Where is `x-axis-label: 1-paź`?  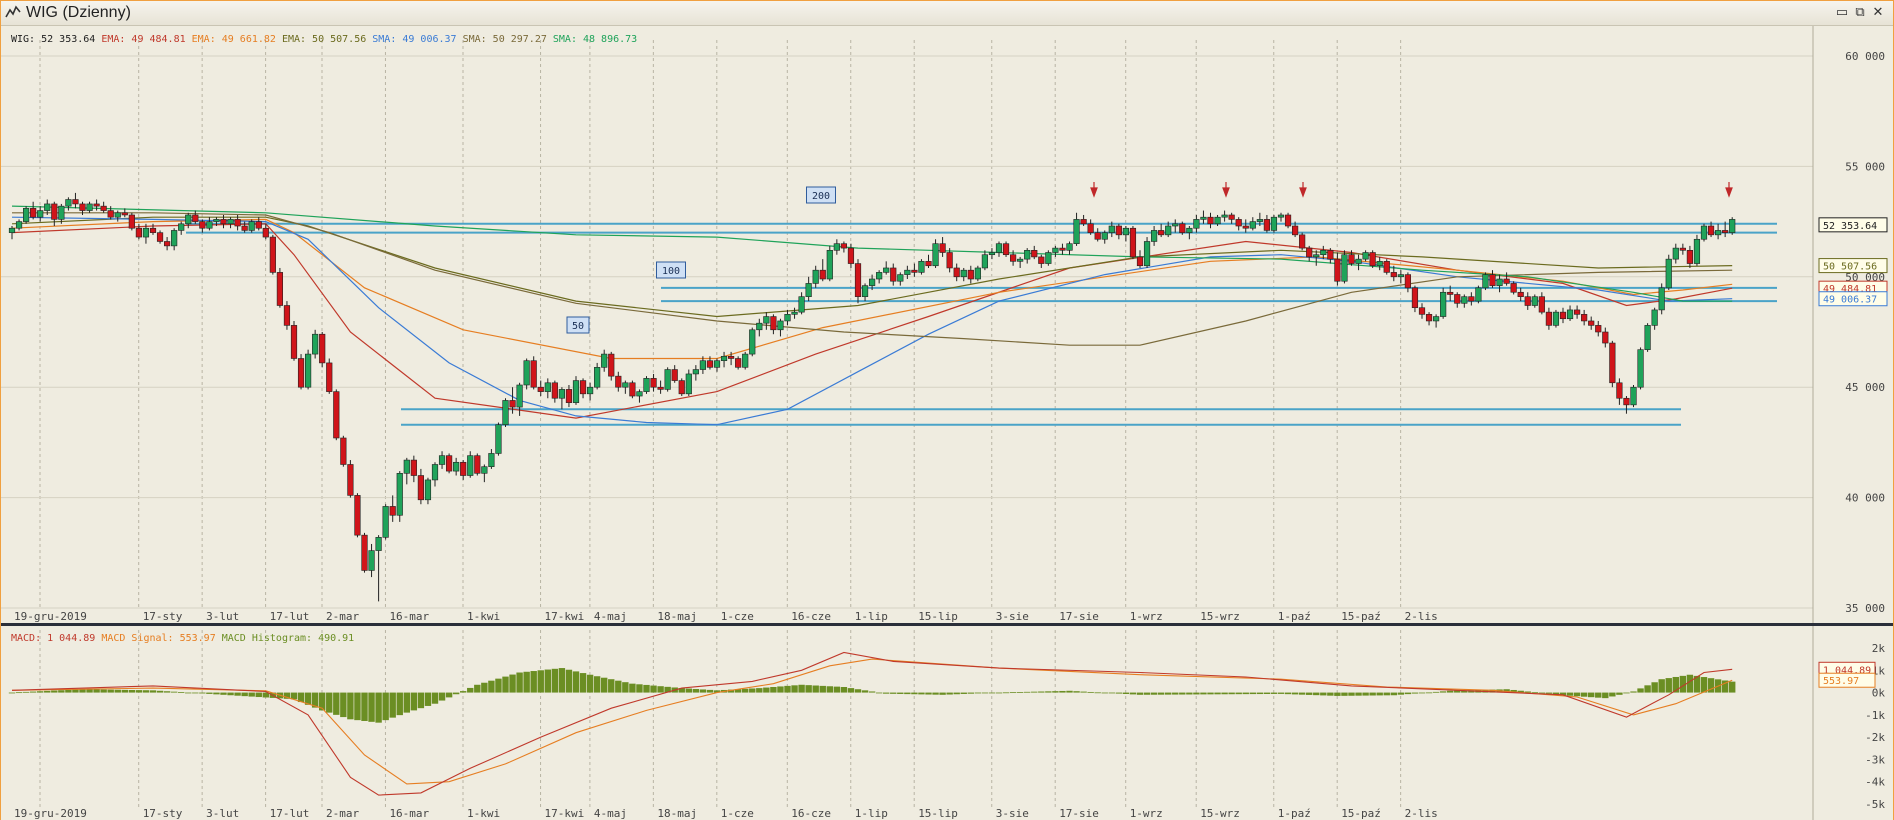 x-axis-label: 1-paź is located at coordinates (1294, 616).